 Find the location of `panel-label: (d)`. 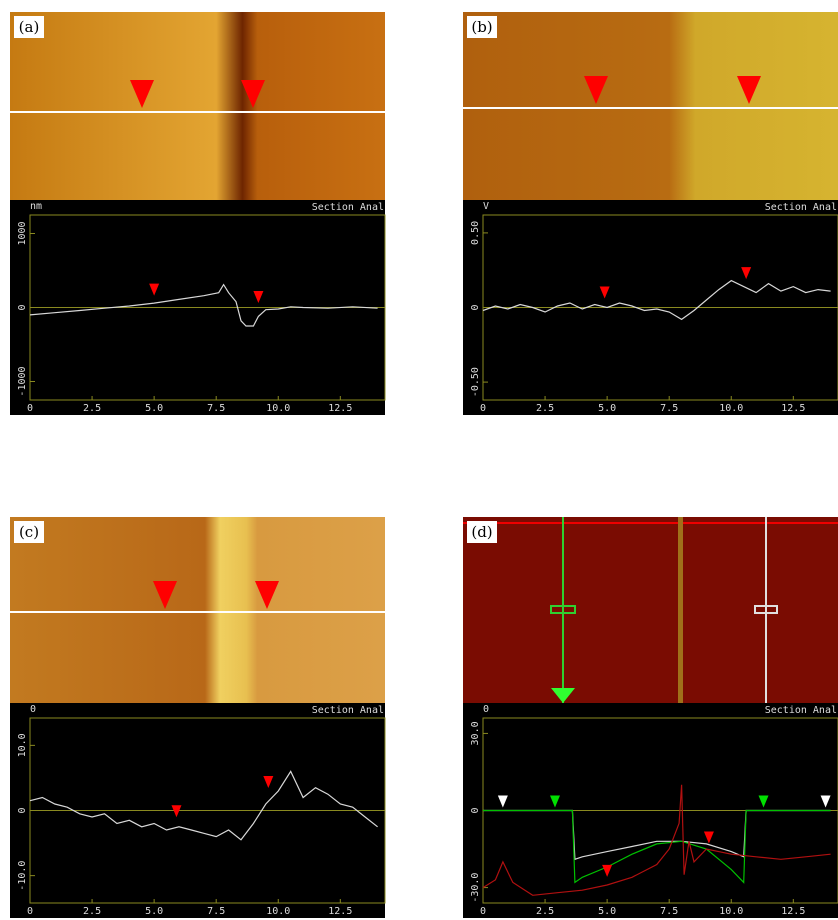

panel-label: (d) is located at coordinates (481, 532).